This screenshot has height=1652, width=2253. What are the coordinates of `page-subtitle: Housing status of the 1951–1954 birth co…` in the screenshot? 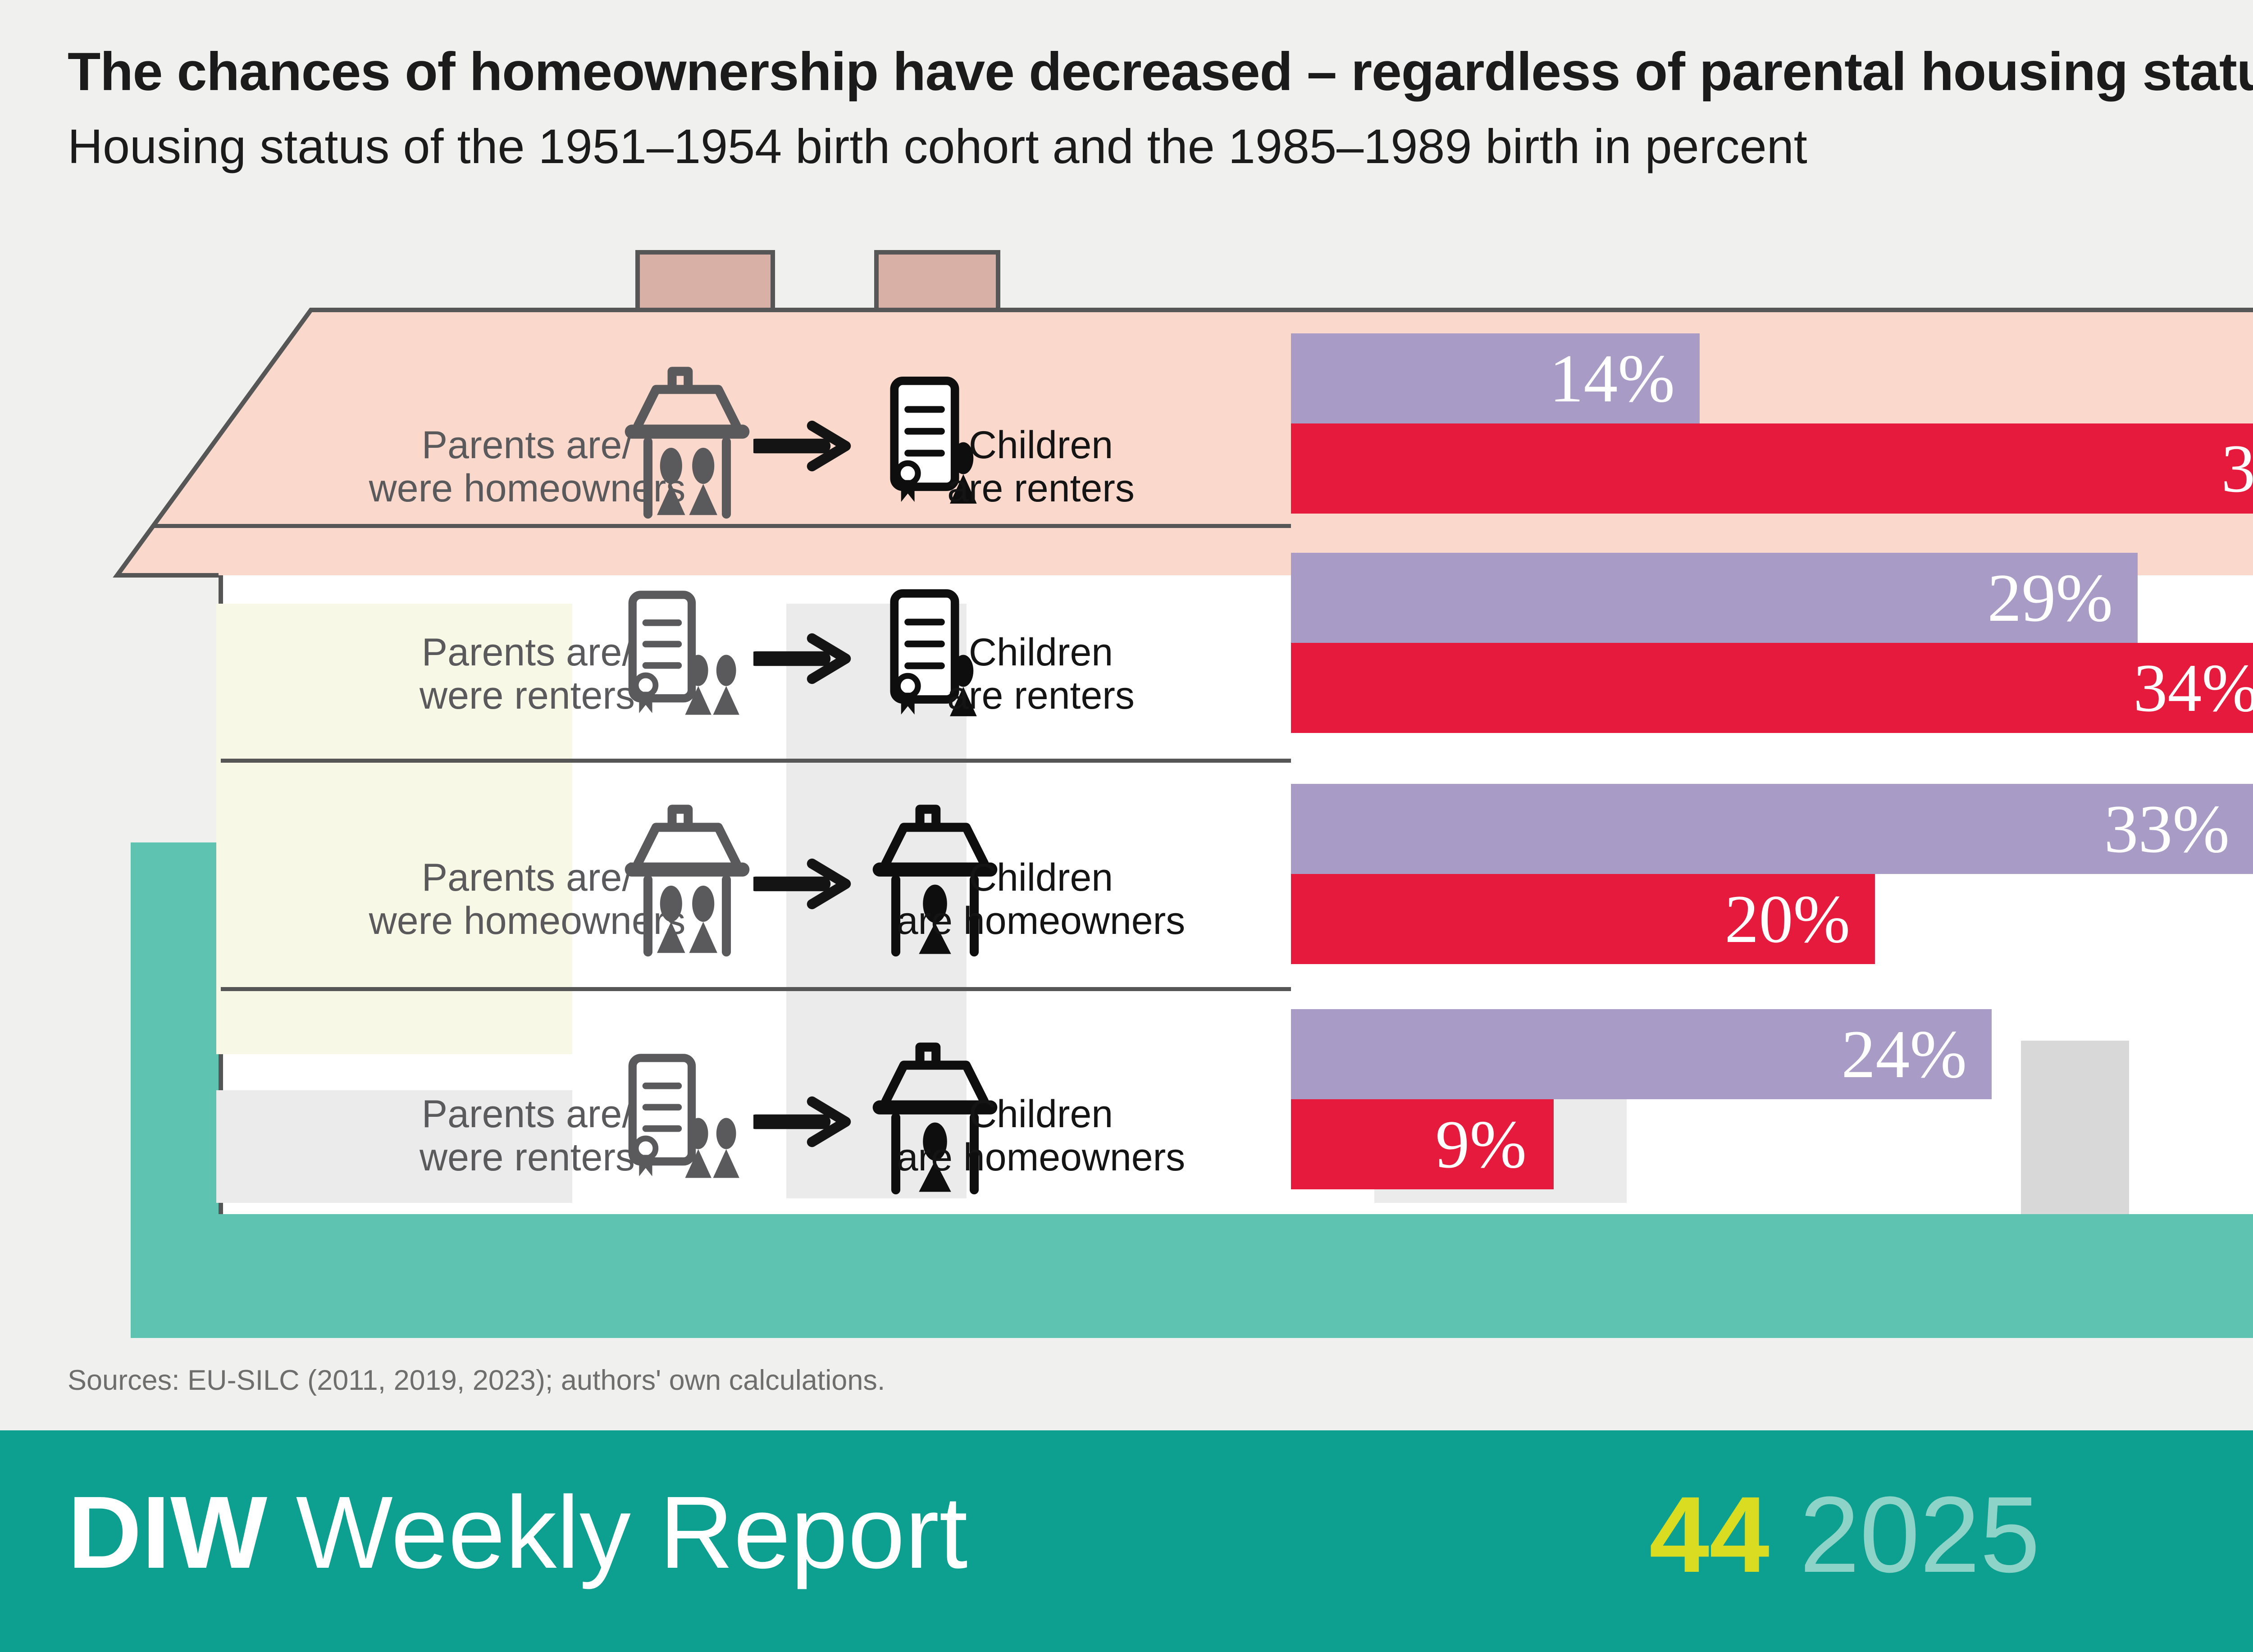 It's located at (938, 146).